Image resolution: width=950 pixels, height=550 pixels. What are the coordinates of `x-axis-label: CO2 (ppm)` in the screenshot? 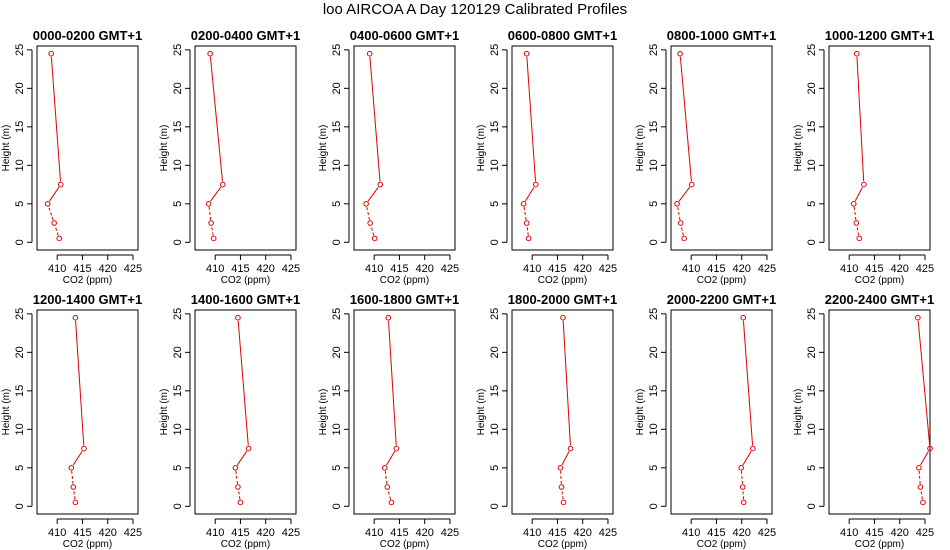 It's located at (245, 280).